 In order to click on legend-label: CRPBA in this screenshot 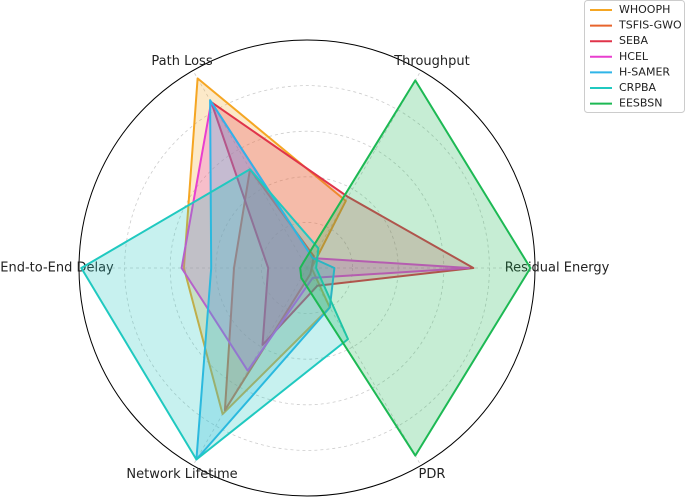, I will do `click(638, 87)`.